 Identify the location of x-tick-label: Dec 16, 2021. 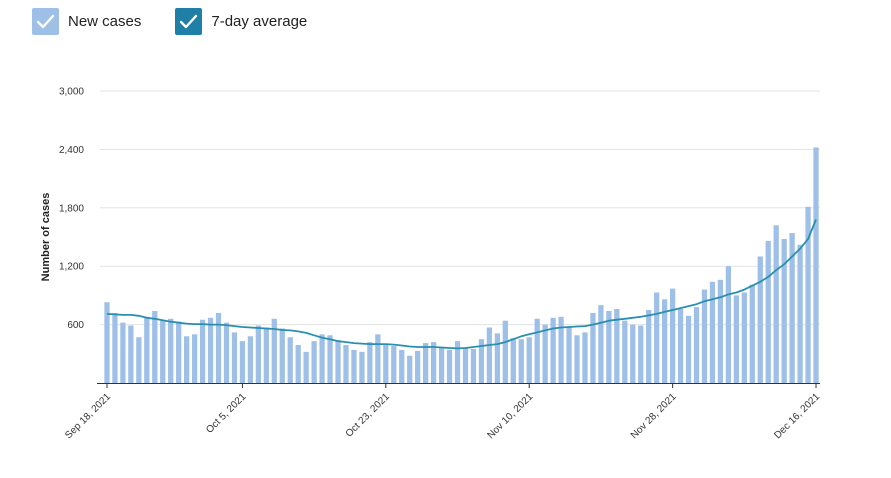
(797, 416).